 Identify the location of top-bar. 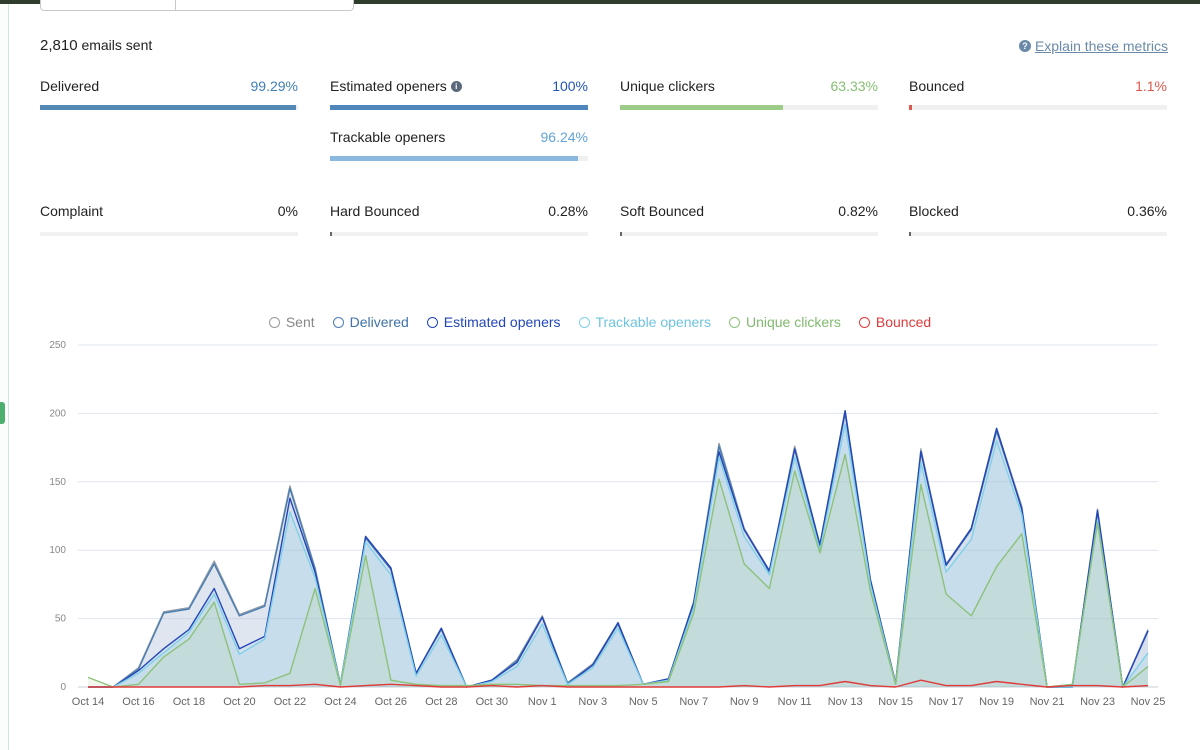
(600, 2).